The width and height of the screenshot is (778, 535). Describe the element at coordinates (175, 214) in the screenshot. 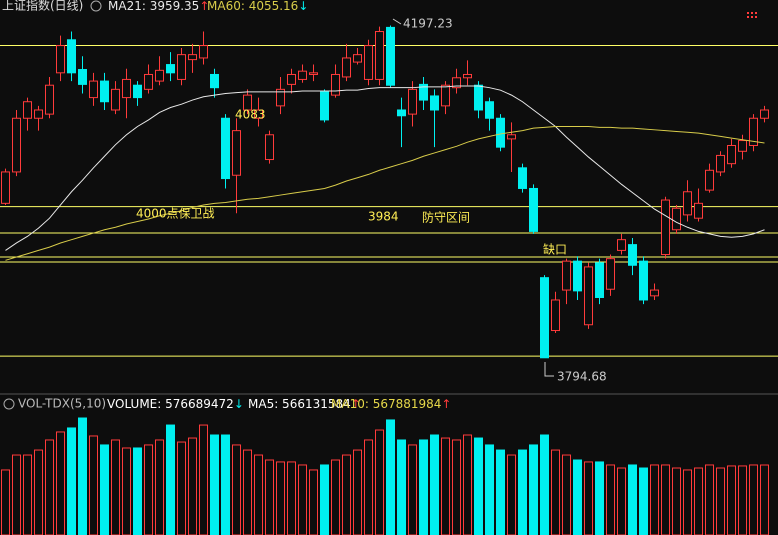

I see `annotation: 4000点保卫战` at that location.